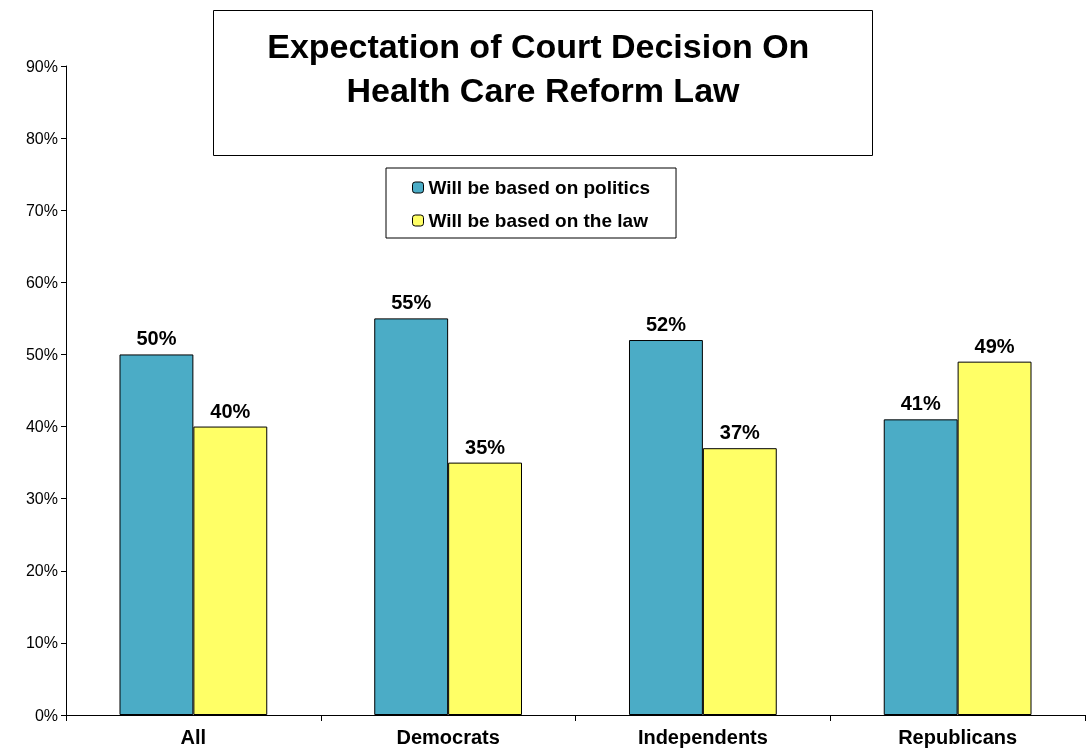  What do you see at coordinates (958, 737) in the screenshot?
I see `x-tick-label: Republicans` at bounding box center [958, 737].